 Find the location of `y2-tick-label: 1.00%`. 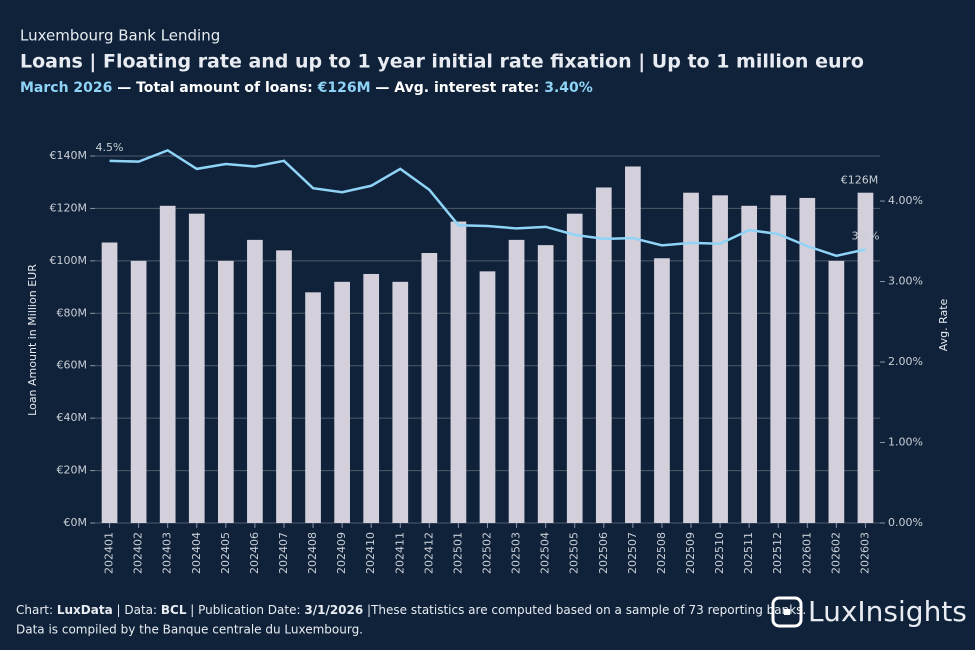

y2-tick-label: 1.00% is located at coordinates (905, 442).